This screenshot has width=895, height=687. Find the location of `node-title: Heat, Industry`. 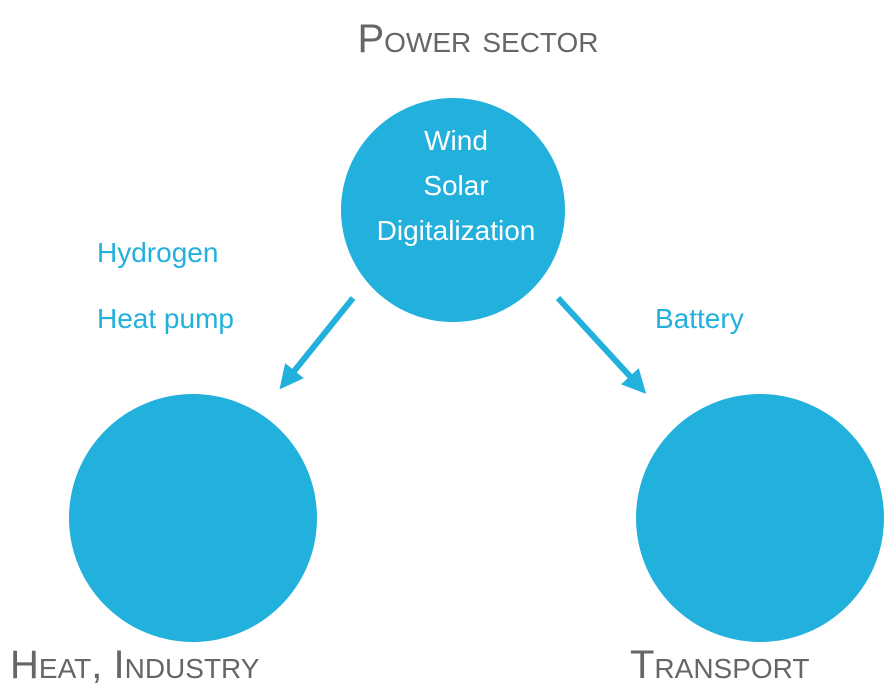

node-title: Heat, Industry is located at coordinates (135, 665).